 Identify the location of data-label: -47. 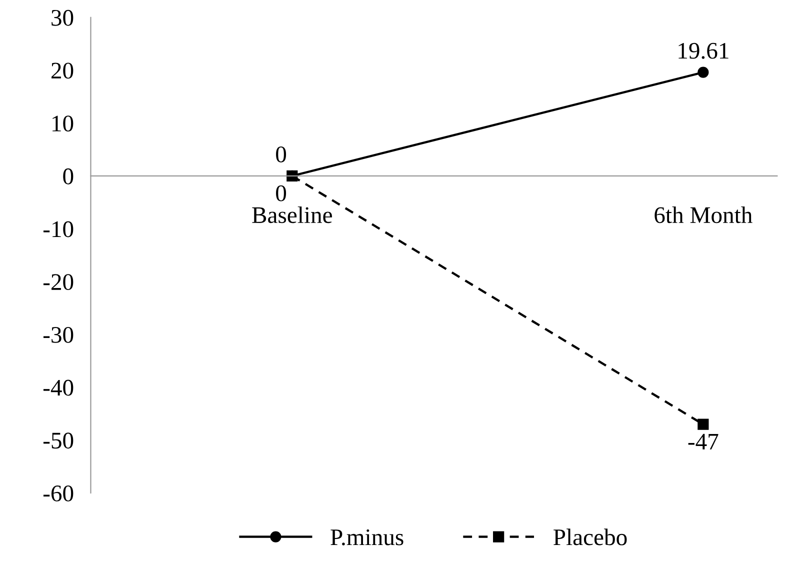
(703, 442).